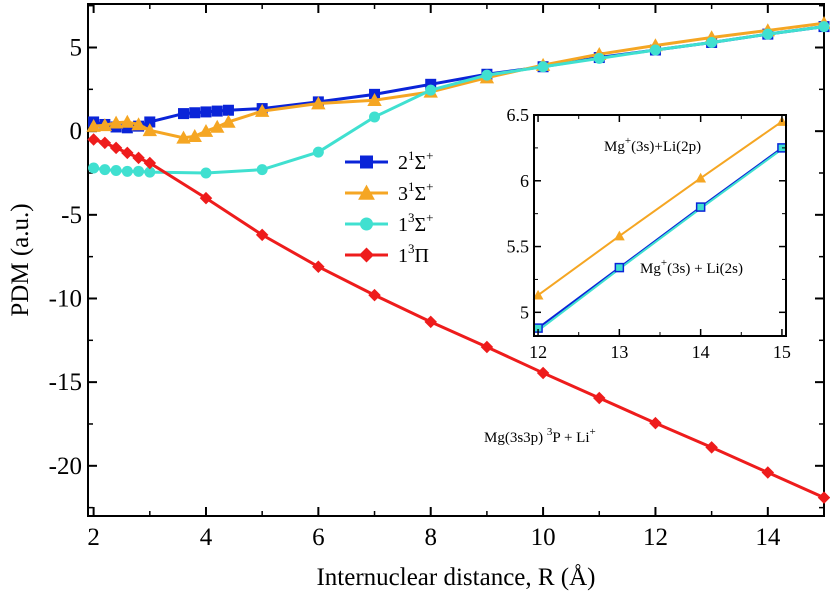 Image resolution: width=830 pixels, height=592 pixels. Describe the element at coordinates (65, 298) in the screenshot. I see `y-tick-label: -10` at that location.